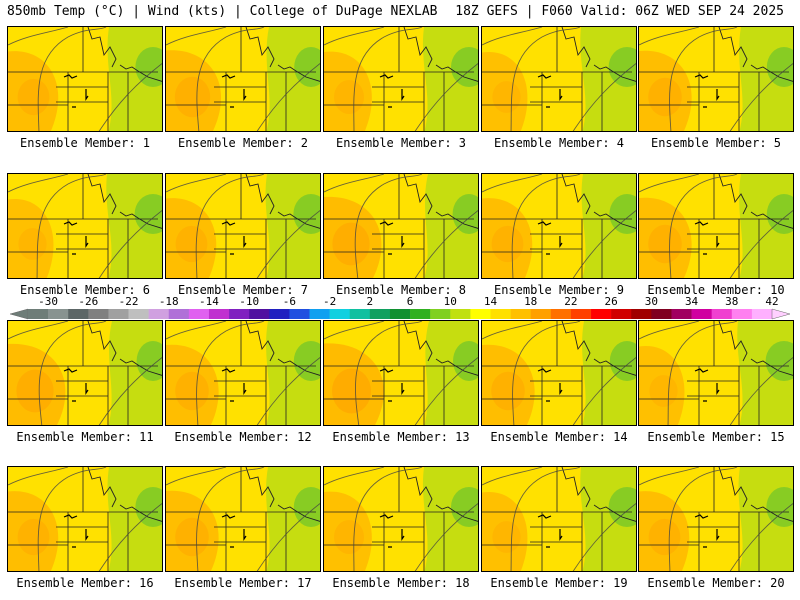  I want to click on colorbar-swatches, so click(400, 314).